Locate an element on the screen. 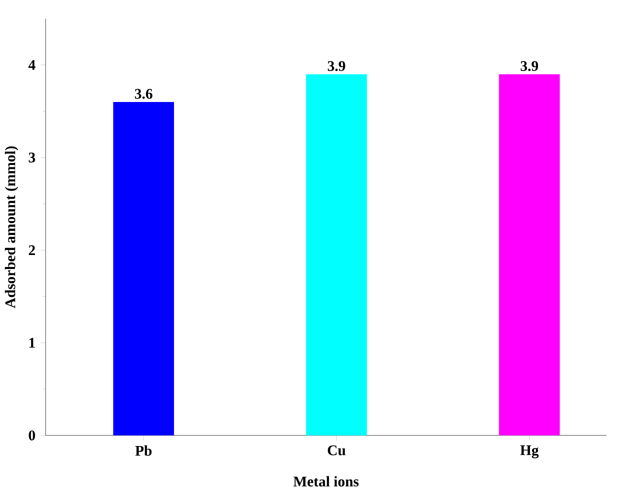 The image size is (643, 502). x-tick-label: Cu is located at coordinates (337, 450).